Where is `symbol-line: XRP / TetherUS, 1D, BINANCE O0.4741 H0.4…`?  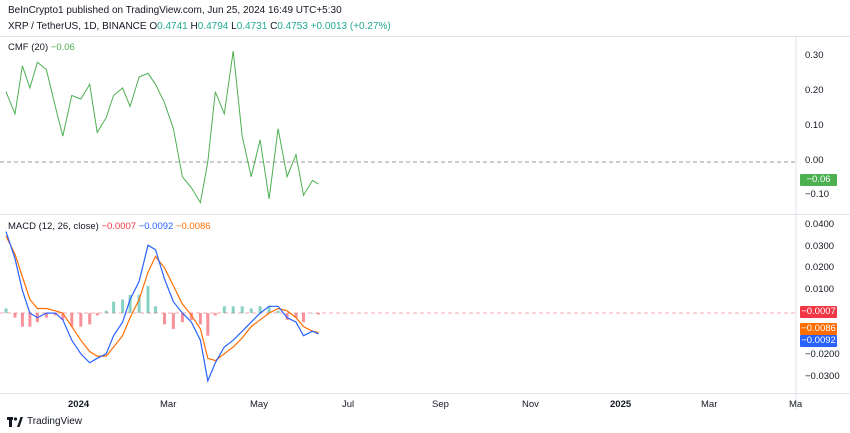
symbol-line: XRP / TetherUS, 1D, BINANCE O0.4741 H0.4… is located at coordinates (199, 26).